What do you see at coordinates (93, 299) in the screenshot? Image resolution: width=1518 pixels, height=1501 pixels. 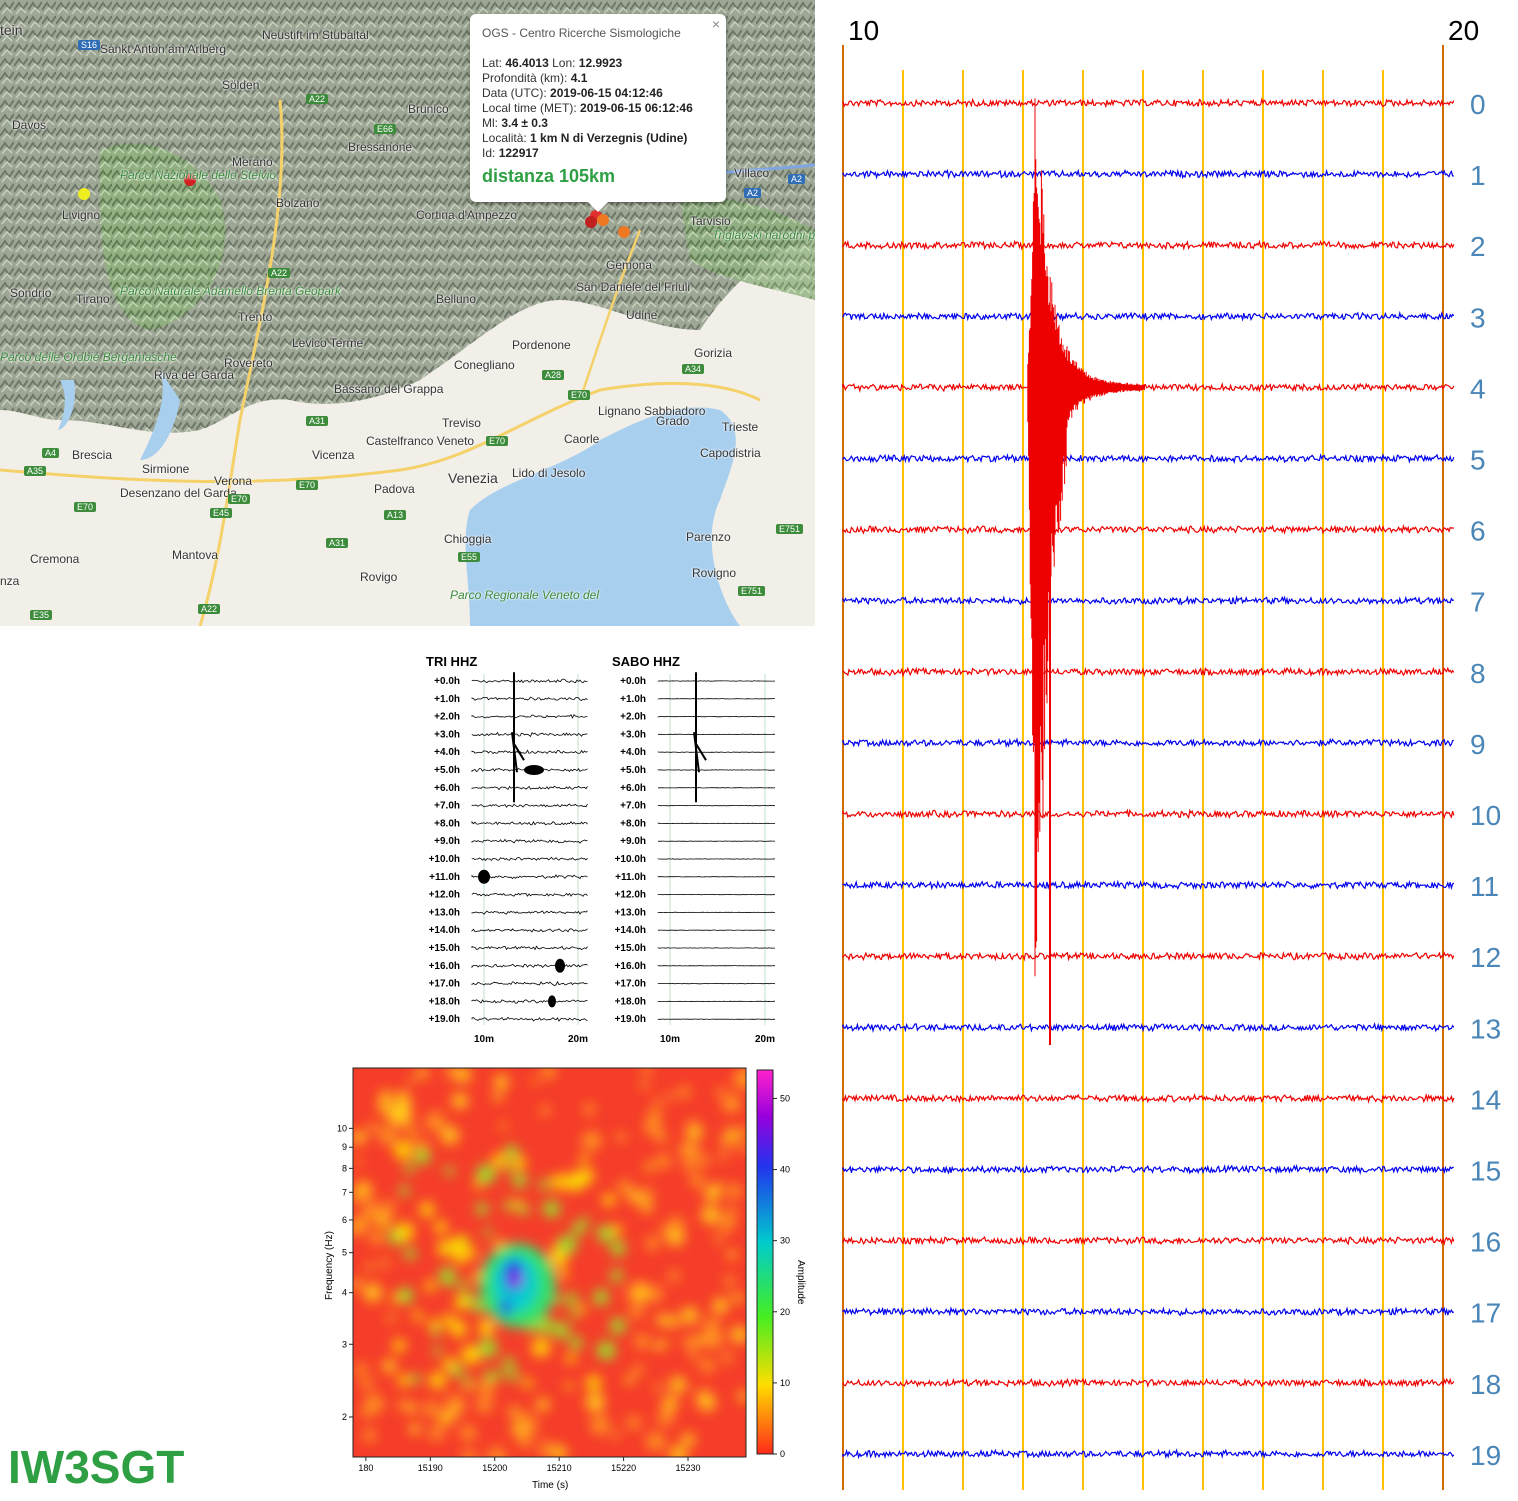 I see `map-place-label: Tirano` at bounding box center [93, 299].